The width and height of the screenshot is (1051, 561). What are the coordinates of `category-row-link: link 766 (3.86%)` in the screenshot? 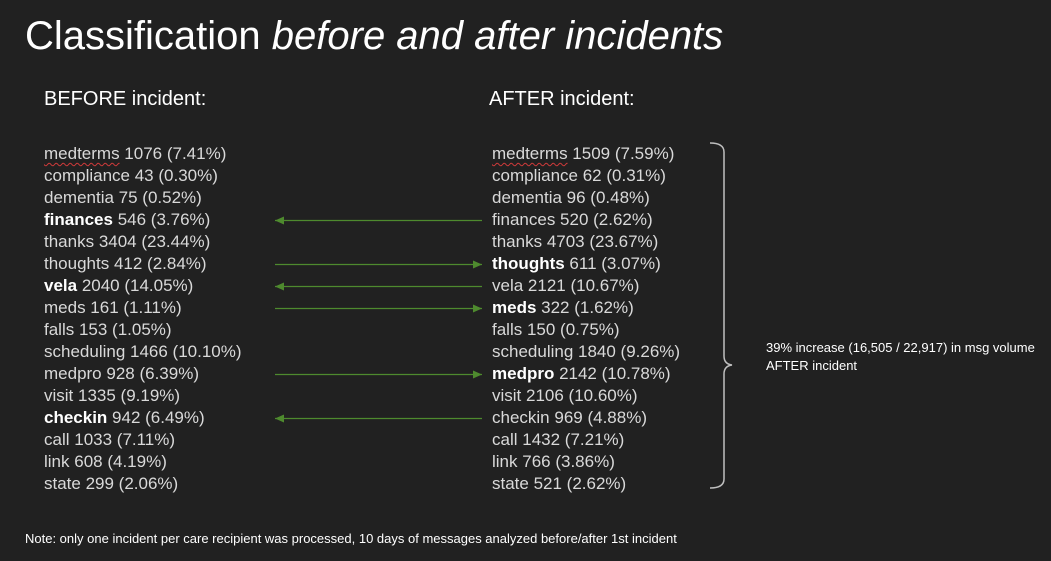 It's located at (586, 462).